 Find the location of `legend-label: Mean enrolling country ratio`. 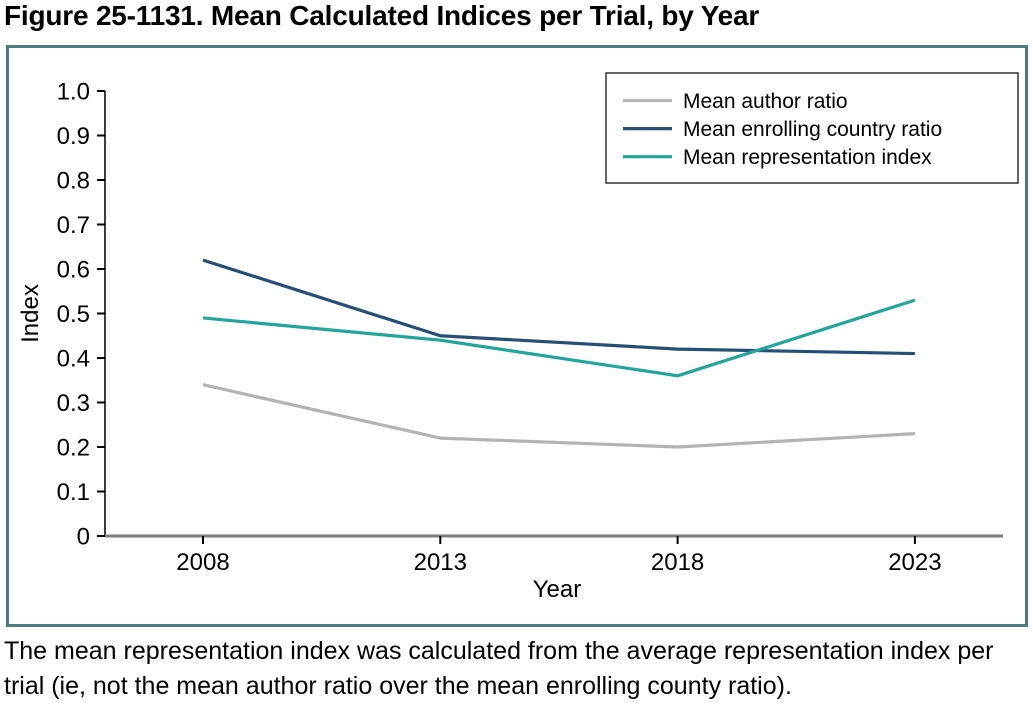

legend-label: Mean enrolling country ratio is located at coordinates (812, 129).